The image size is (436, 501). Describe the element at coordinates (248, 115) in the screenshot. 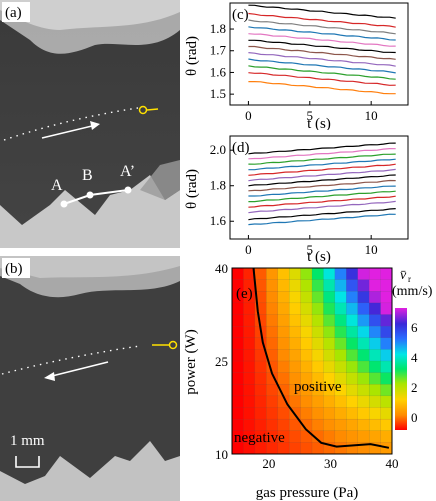

I see `x-tick-label: 0` at that location.